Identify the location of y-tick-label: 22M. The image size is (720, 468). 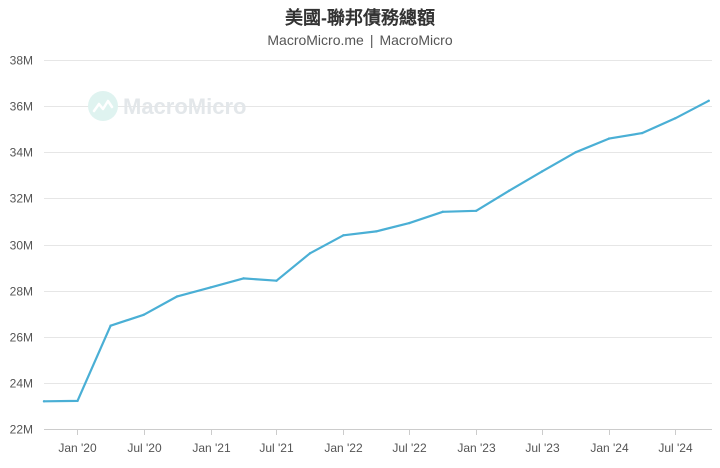
(21, 430).